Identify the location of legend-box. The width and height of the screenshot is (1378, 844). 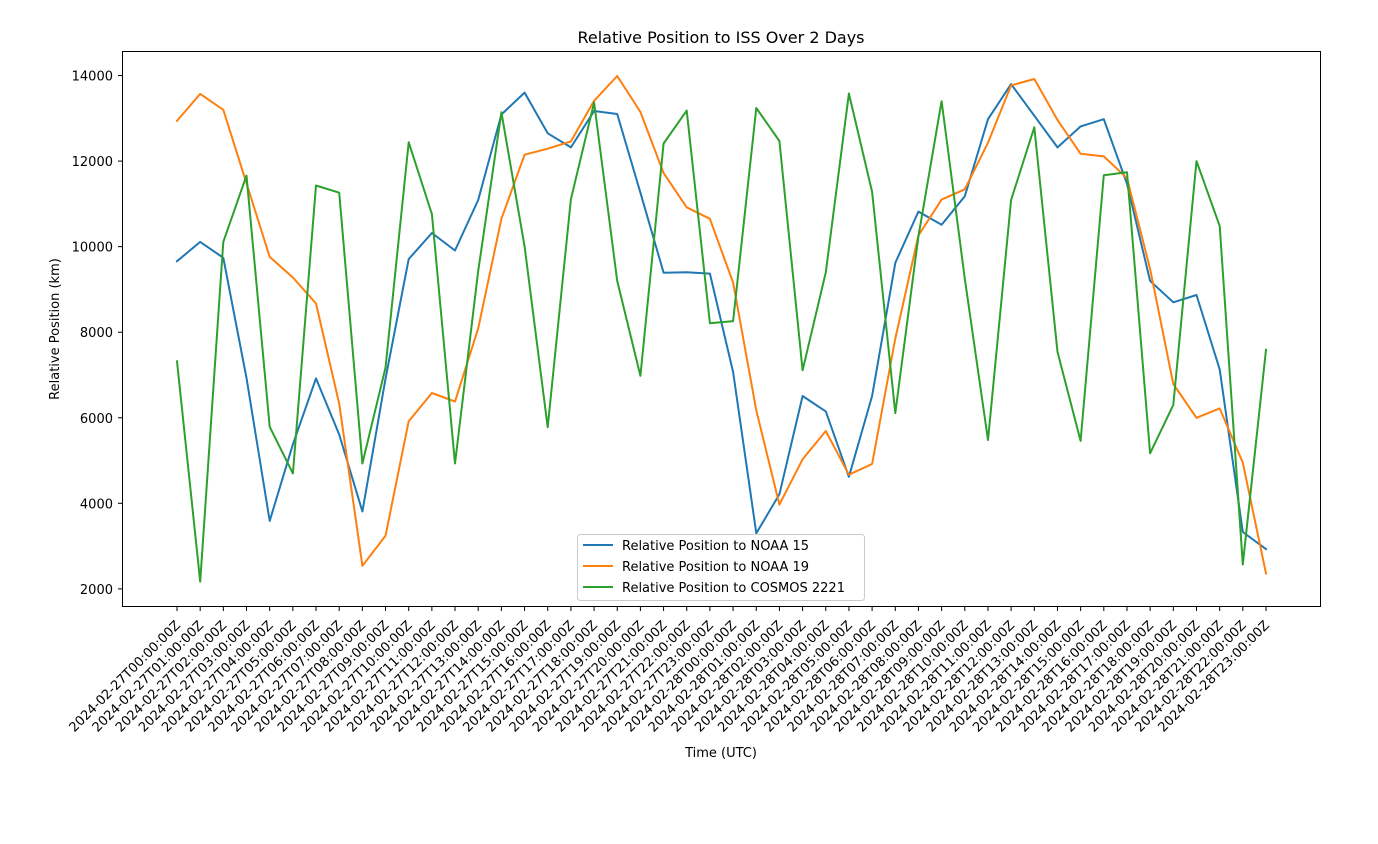
(721, 567).